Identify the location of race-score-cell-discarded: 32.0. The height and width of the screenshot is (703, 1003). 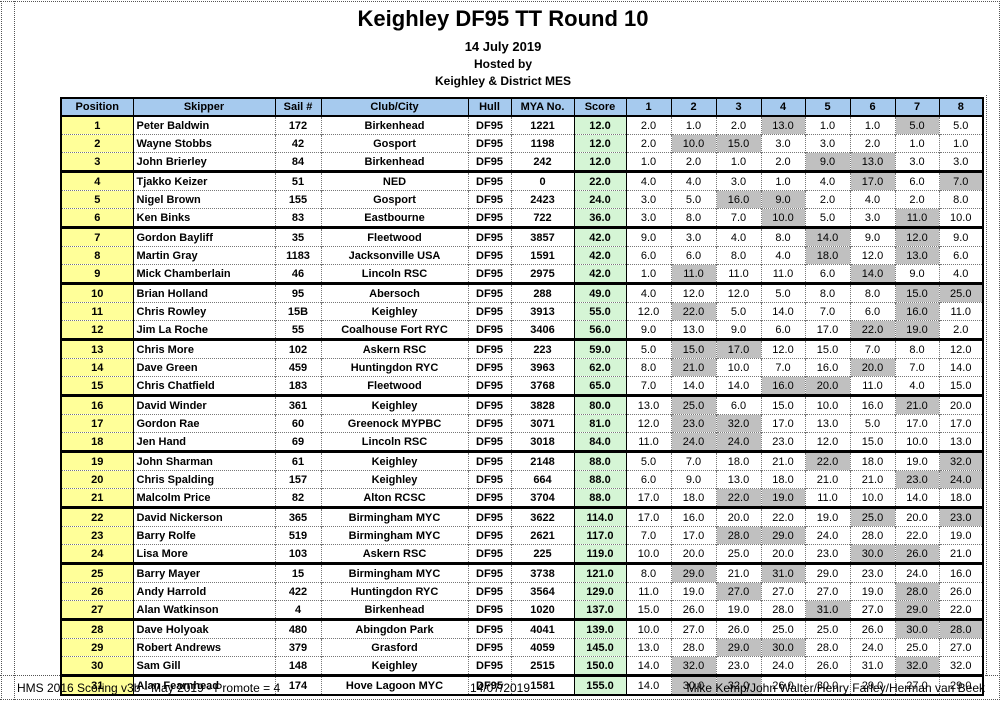
(738, 684).